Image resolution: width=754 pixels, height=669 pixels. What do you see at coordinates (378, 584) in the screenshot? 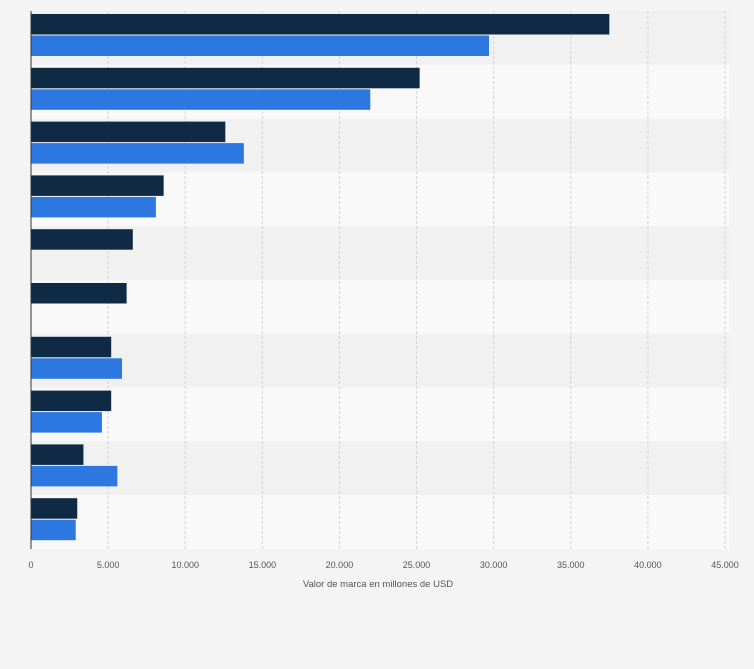
I see `x-axis-title: Valor de marca en millones de USD` at bounding box center [378, 584].